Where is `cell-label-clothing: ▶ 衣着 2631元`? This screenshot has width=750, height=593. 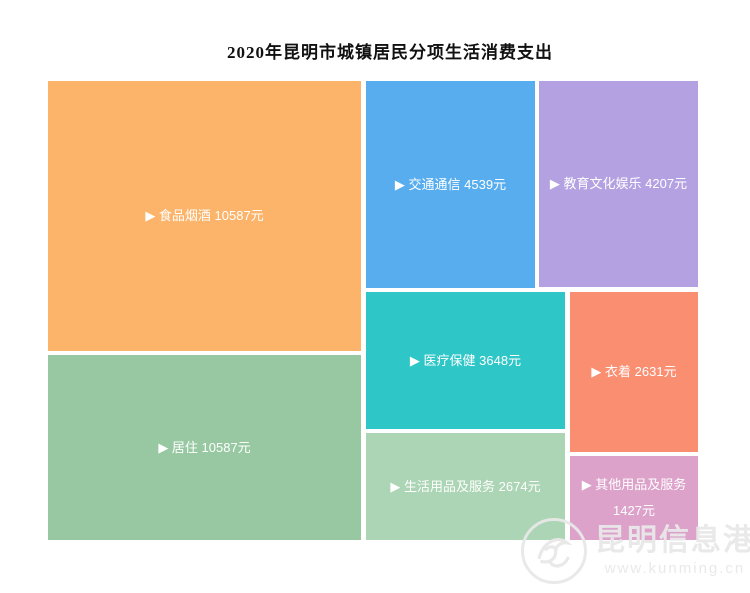
cell-label-clothing: ▶ 衣着 2631元 is located at coordinates (634, 371).